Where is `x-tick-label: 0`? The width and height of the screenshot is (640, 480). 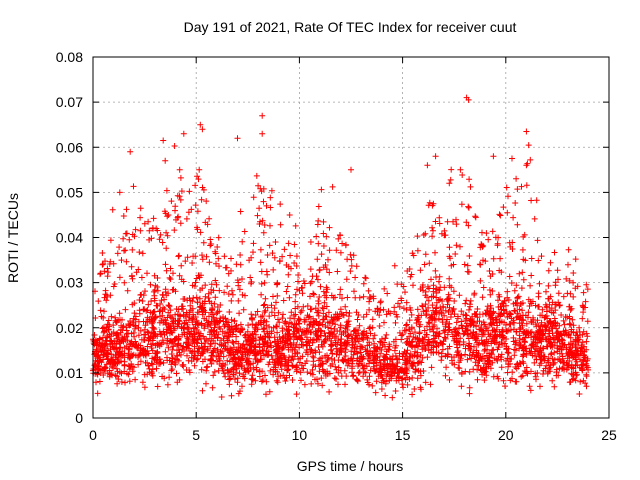 x-tick-label: 0 is located at coordinates (93, 435).